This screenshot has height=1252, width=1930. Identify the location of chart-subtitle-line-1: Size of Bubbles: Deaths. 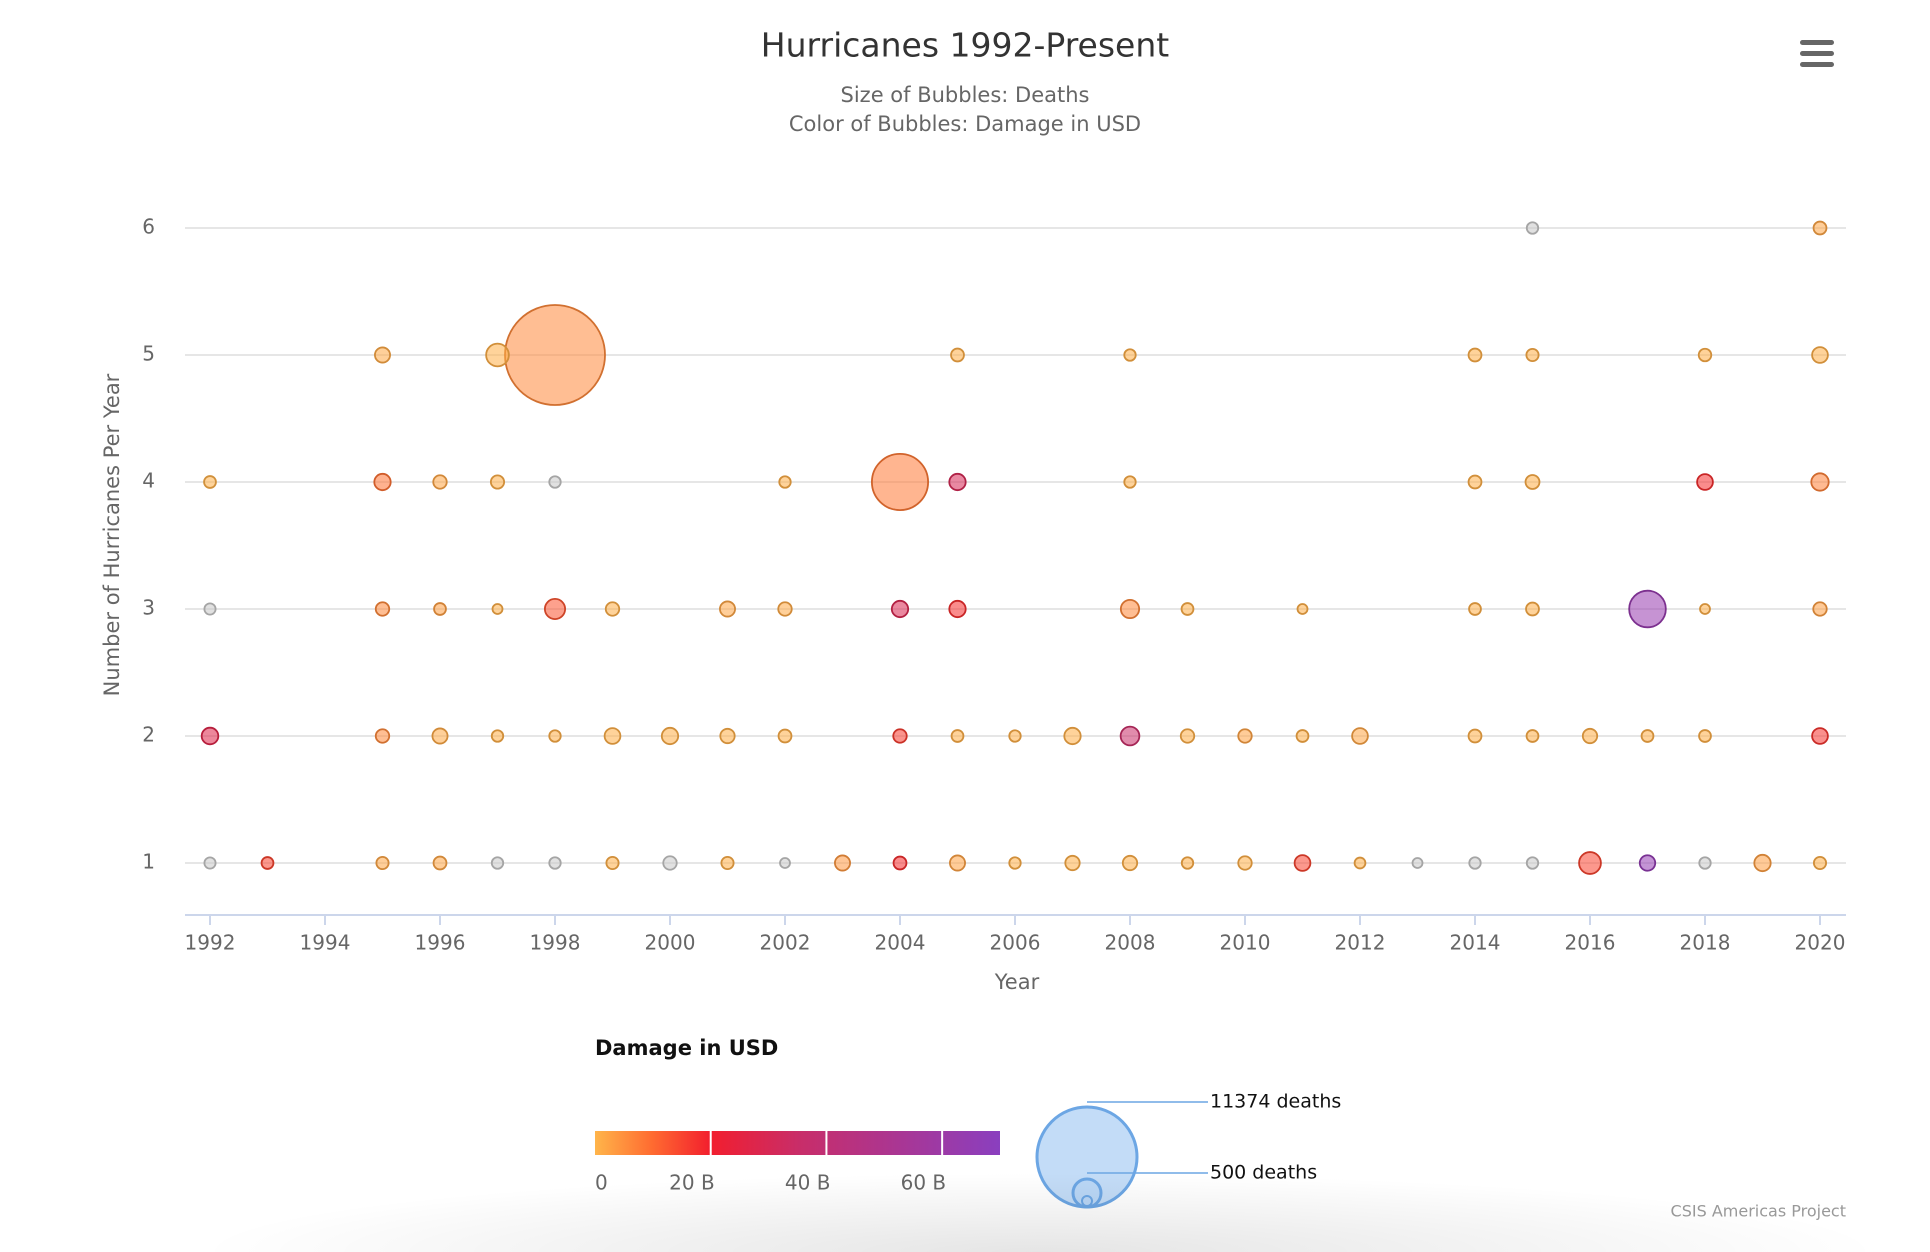
(965, 95).